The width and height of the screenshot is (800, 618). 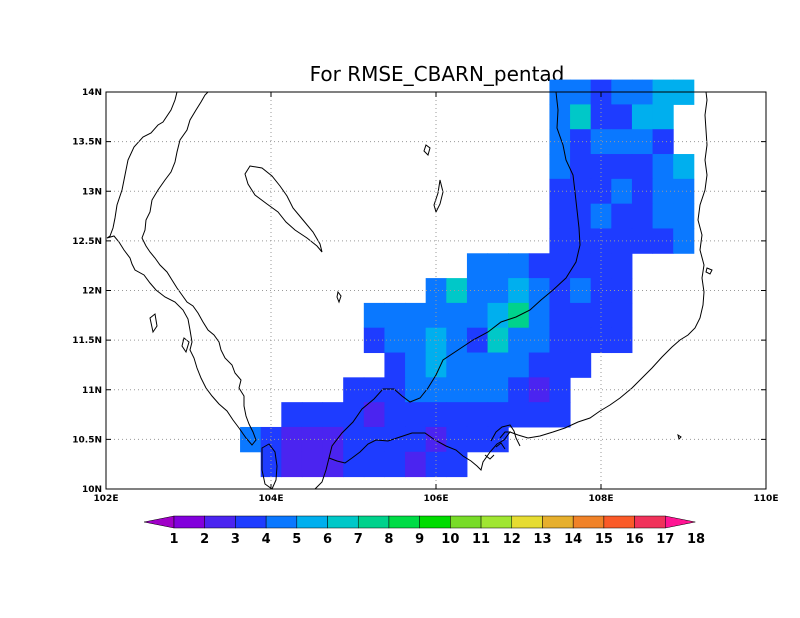 What do you see at coordinates (424, 531) in the screenshot?
I see `colorbar: 1 2 3 4 5 6 7 8 9 10 11 12 13 14 15 16 17 18` at bounding box center [424, 531].